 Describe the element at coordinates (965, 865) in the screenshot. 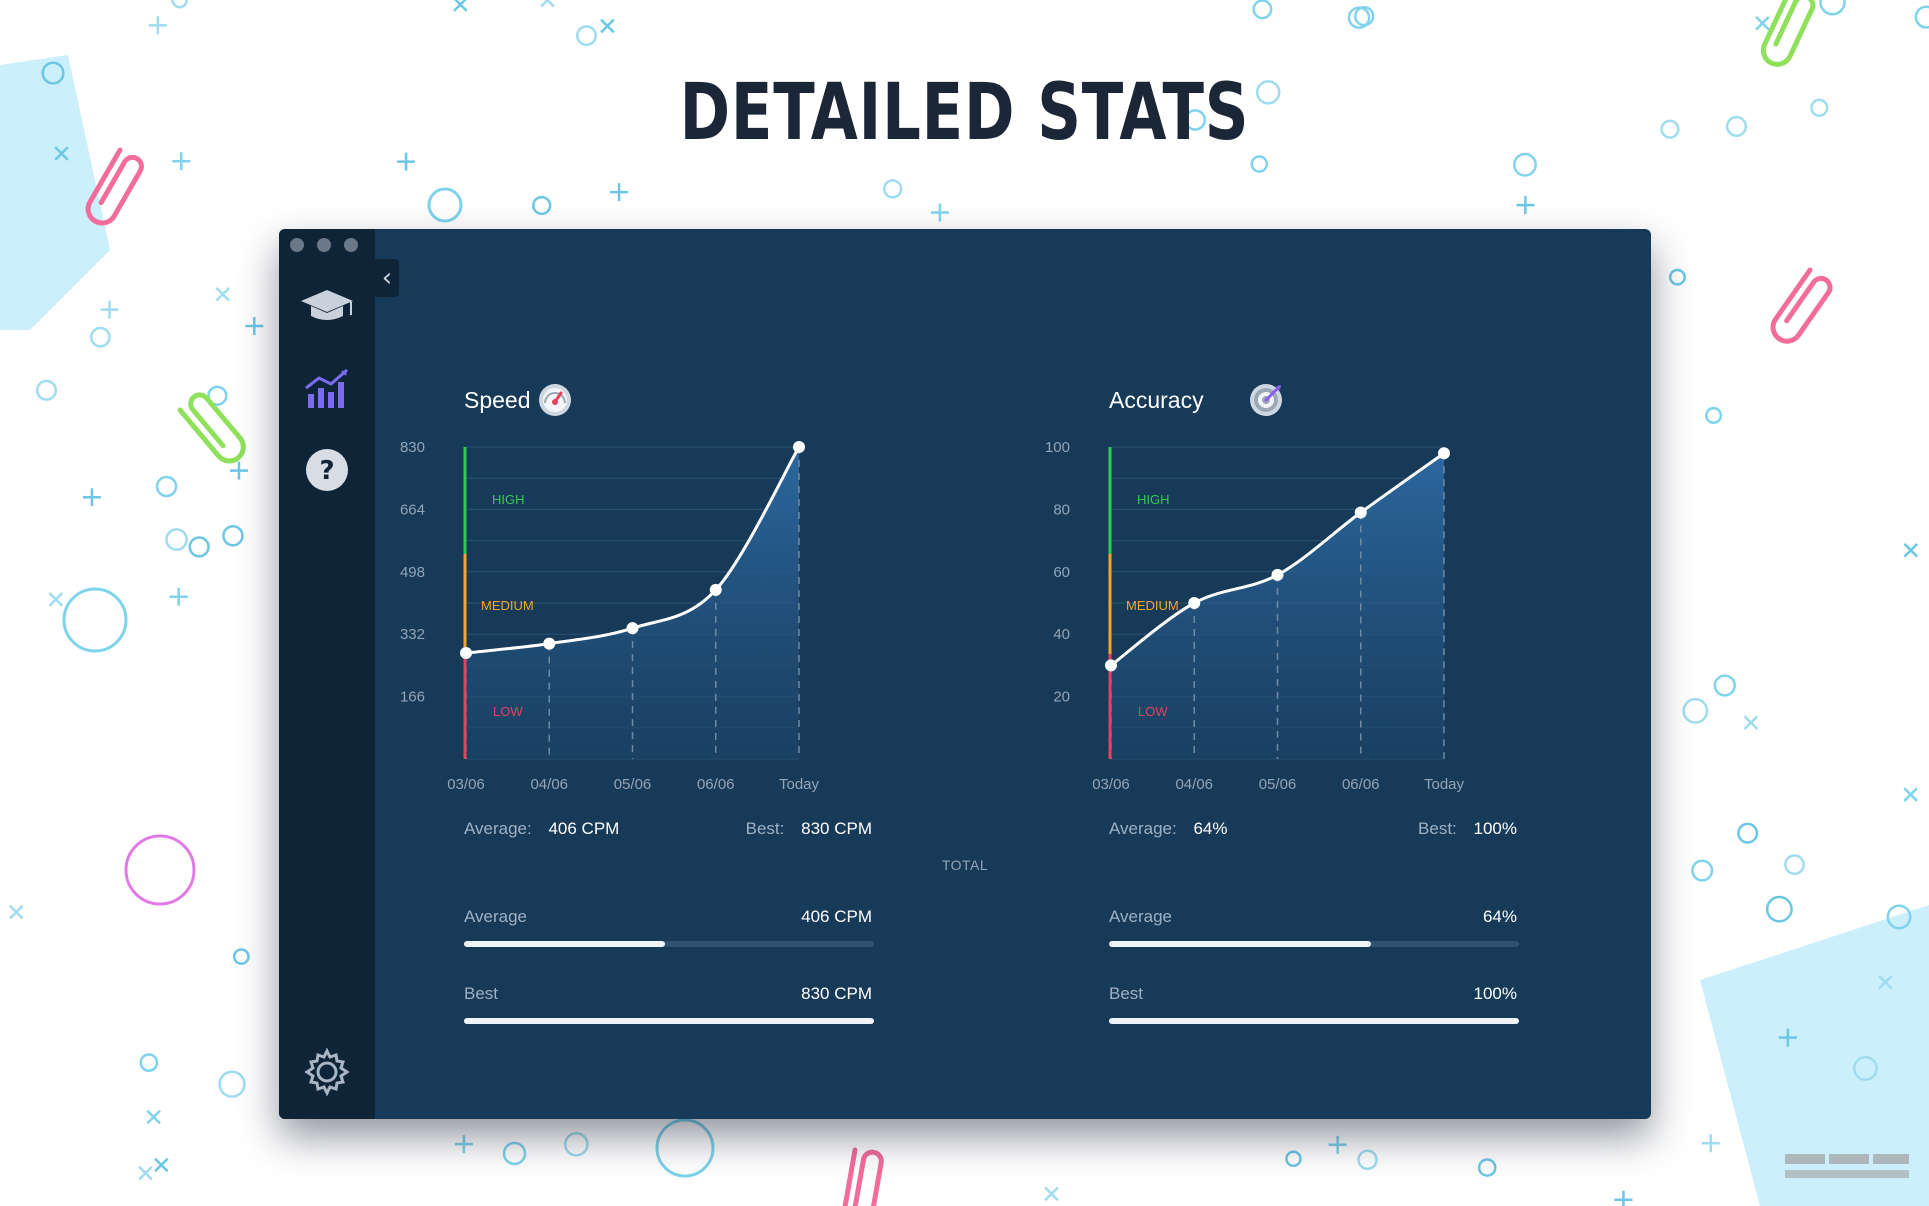

I see `total-section-label: TOTAL` at that location.